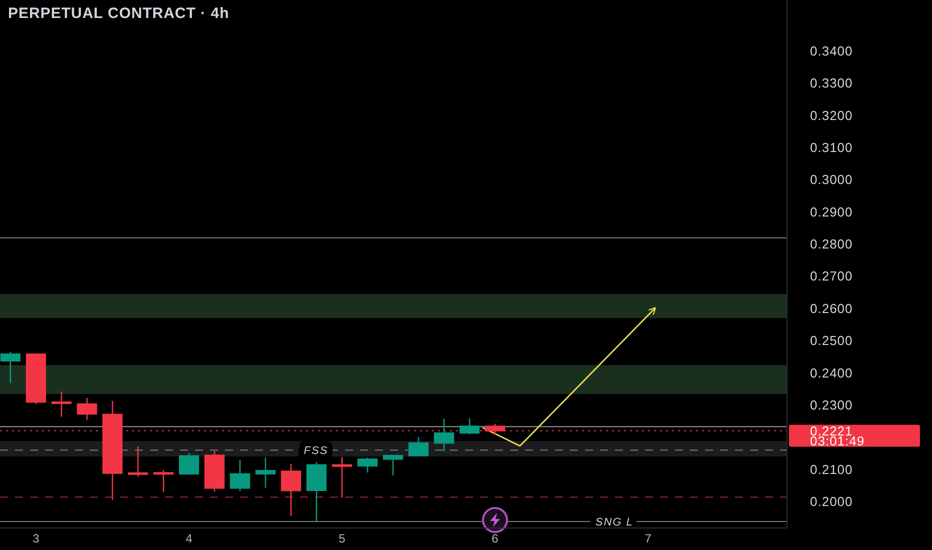  Describe the element at coordinates (342, 539) in the screenshot. I see `x-tick-label: 5` at that location.